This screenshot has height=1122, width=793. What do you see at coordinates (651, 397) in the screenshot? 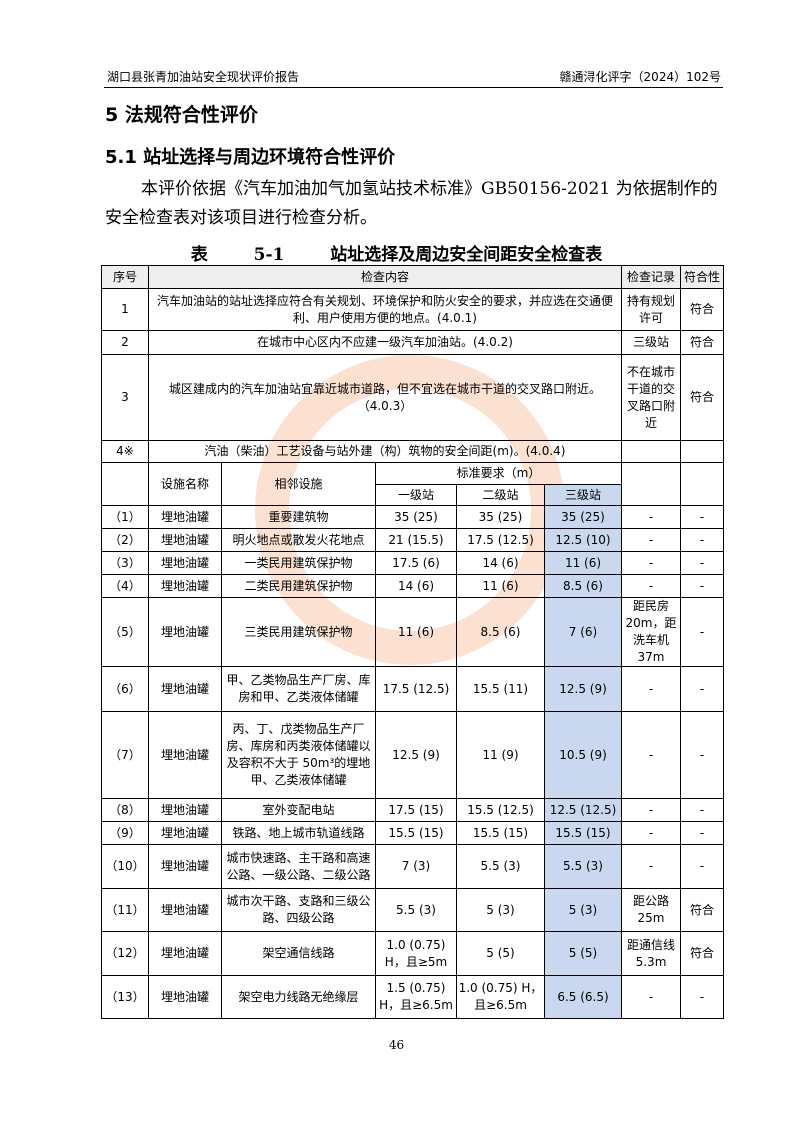
I see `check-record: 不在城市干道的交叉路口附近` at bounding box center [651, 397].